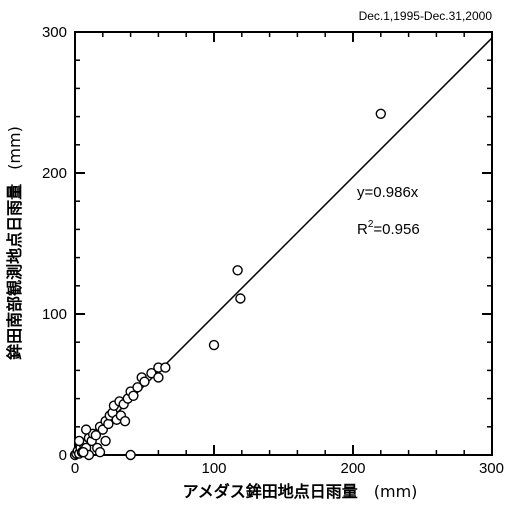  Describe the element at coordinates (54, 173) in the screenshot. I see `y-tick-label: 200` at that location.